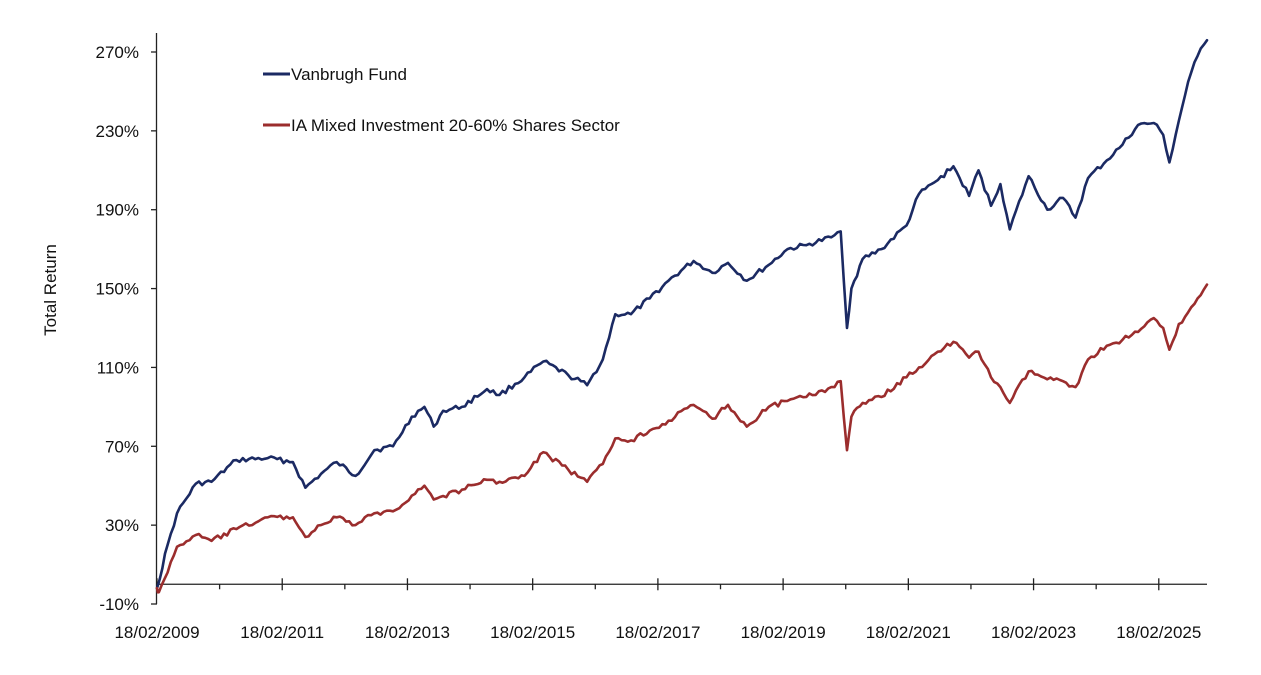 This screenshot has width=1261, height=675. Describe the element at coordinates (122, 525) in the screenshot. I see `y-tick-label: 30%` at that location.